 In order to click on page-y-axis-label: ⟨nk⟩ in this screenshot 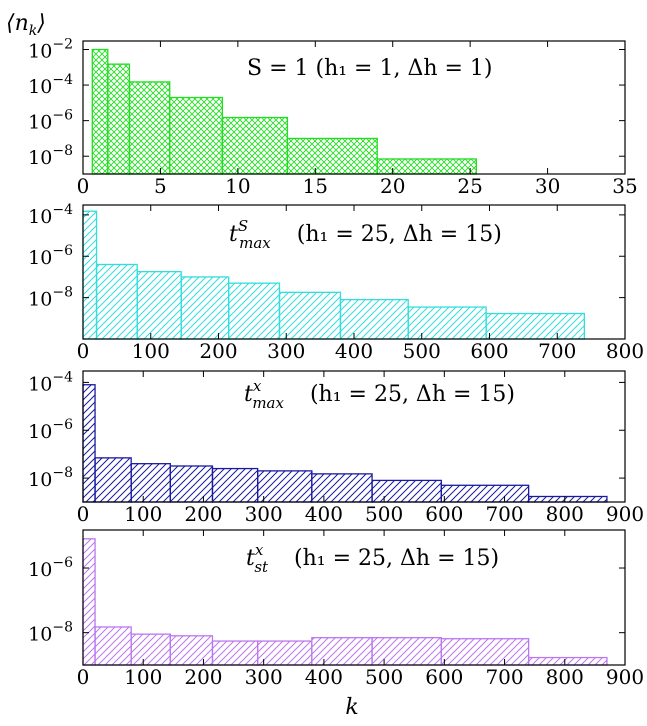, I will do `click(26, 25)`.